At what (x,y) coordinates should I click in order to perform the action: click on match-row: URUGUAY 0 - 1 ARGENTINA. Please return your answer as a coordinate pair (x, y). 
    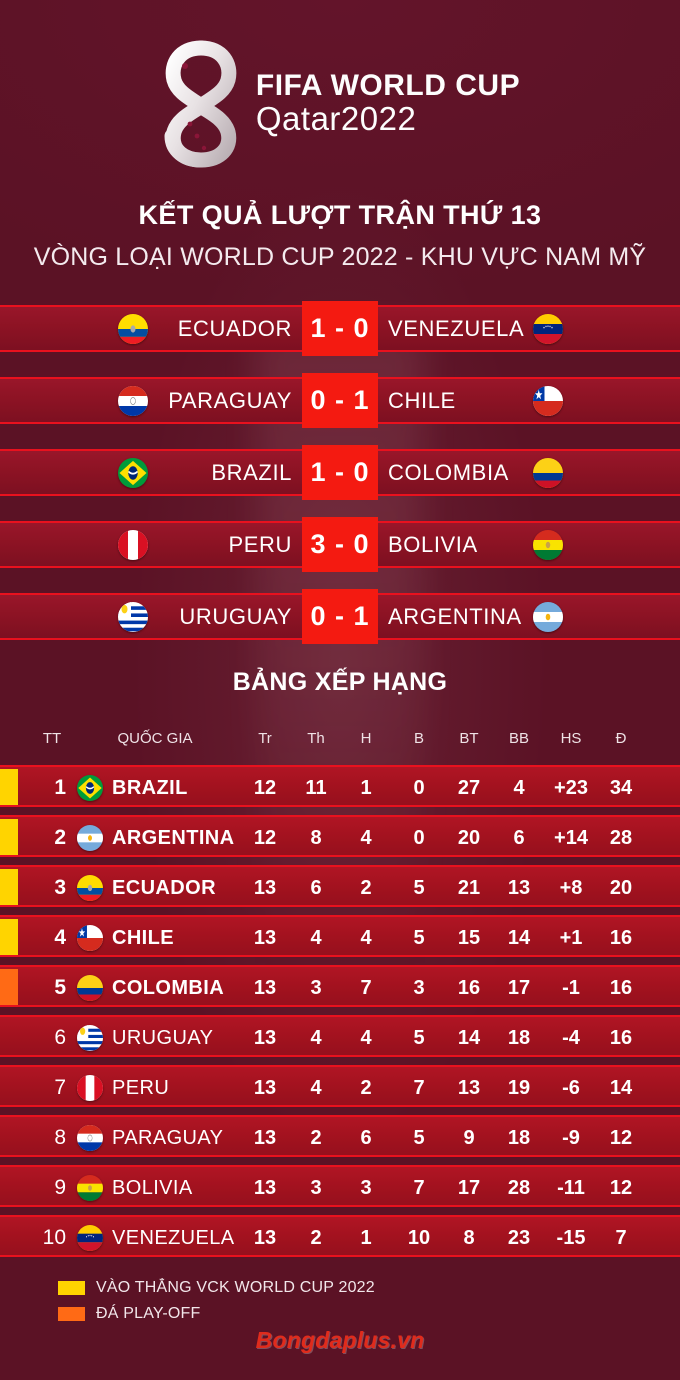
    Looking at the image, I should click on (340, 616).